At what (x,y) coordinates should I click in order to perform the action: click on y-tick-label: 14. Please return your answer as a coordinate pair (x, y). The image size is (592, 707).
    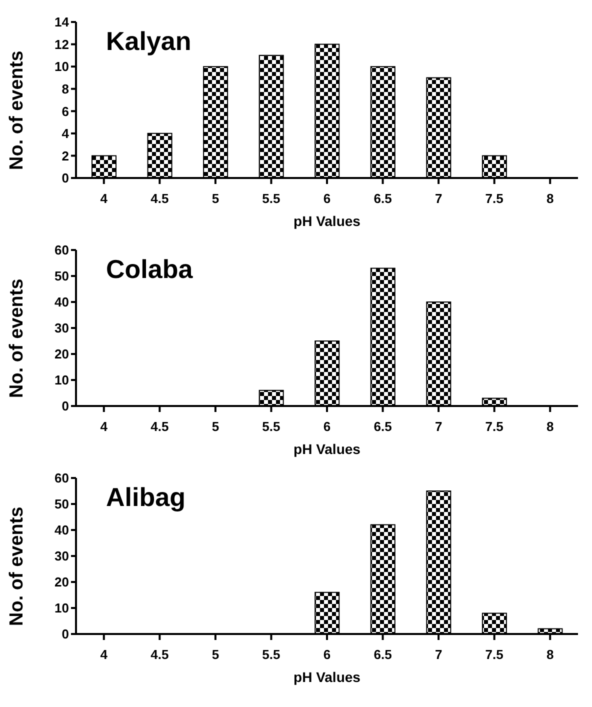
    Looking at the image, I should click on (62, 22).